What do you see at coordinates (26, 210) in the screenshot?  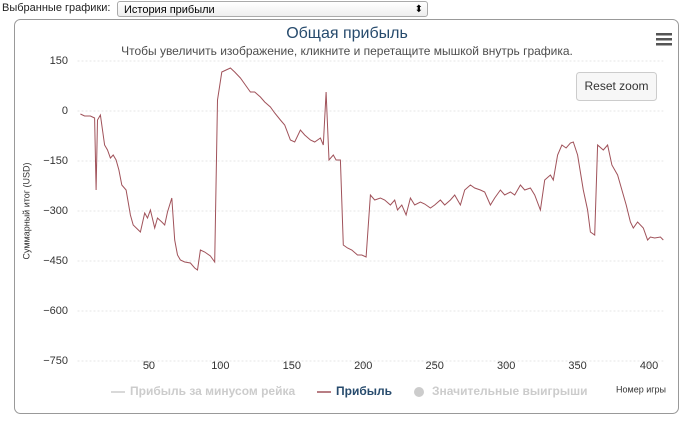 I see `y-axis-label: Суммарный итог (USD)` at bounding box center [26, 210].